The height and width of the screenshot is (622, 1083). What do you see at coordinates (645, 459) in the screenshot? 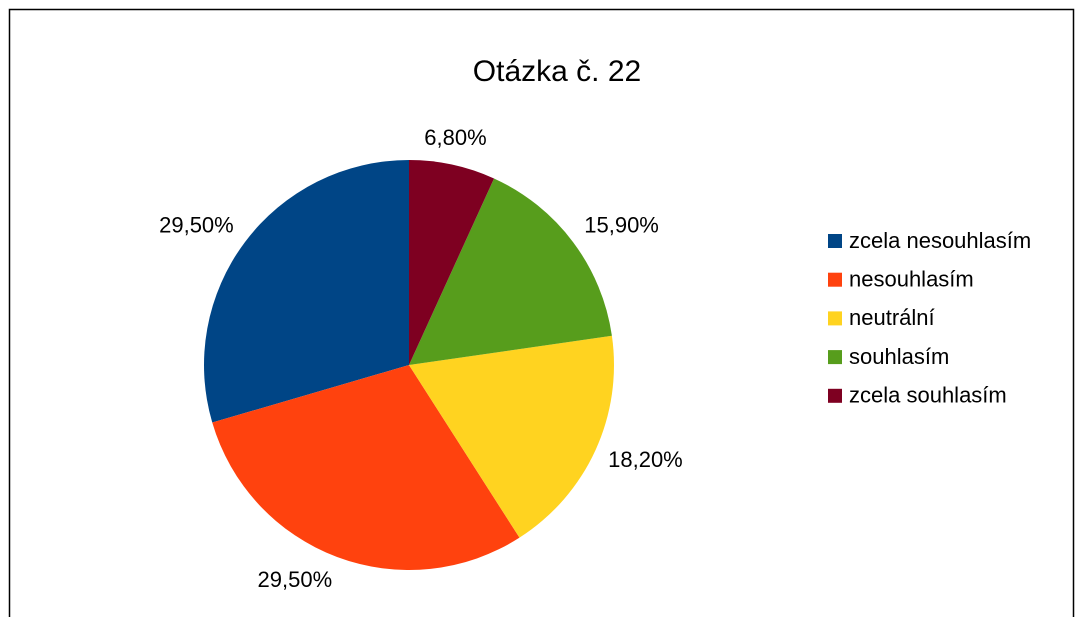
I see `data-label: 18,20%` at bounding box center [645, 459].